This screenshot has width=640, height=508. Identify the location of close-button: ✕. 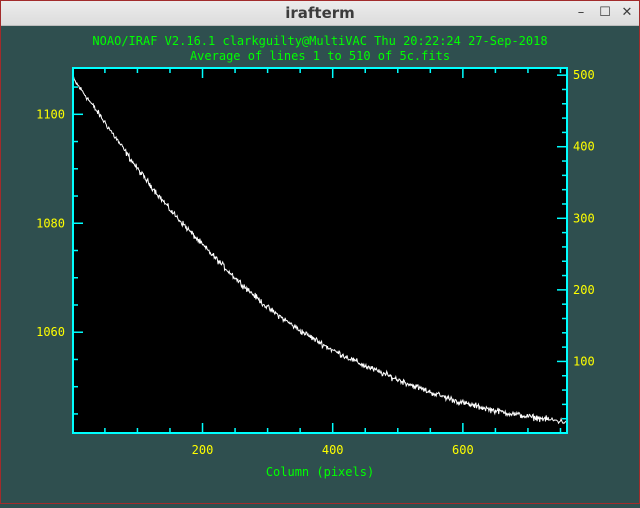
(627, 13).